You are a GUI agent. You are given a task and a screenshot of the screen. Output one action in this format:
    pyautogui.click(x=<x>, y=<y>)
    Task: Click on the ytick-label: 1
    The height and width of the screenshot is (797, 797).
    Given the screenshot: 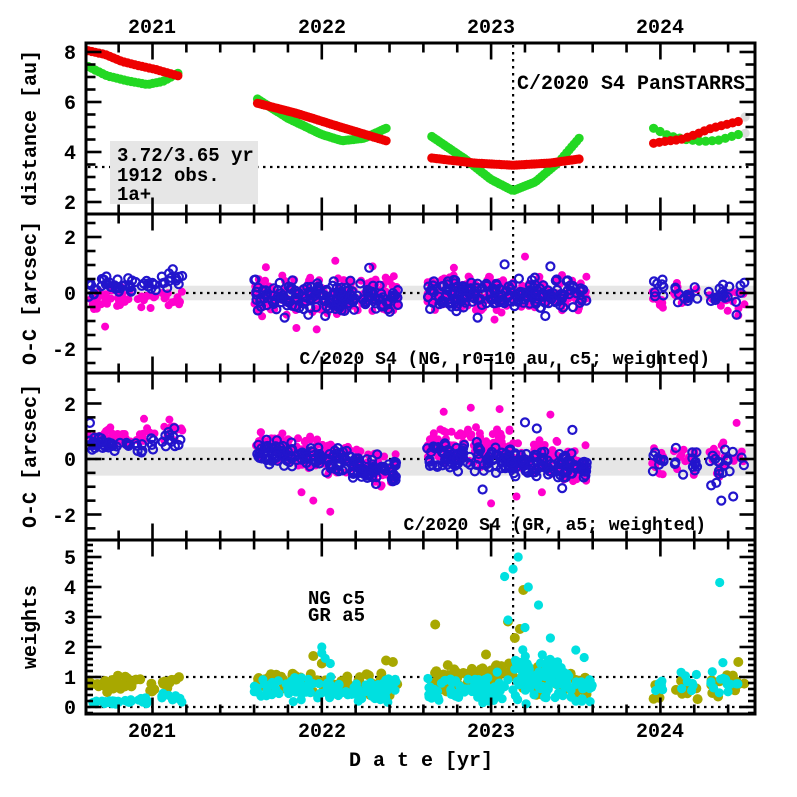 What is the action you would take?
    pyautogui.click(x=70, y=679)
    